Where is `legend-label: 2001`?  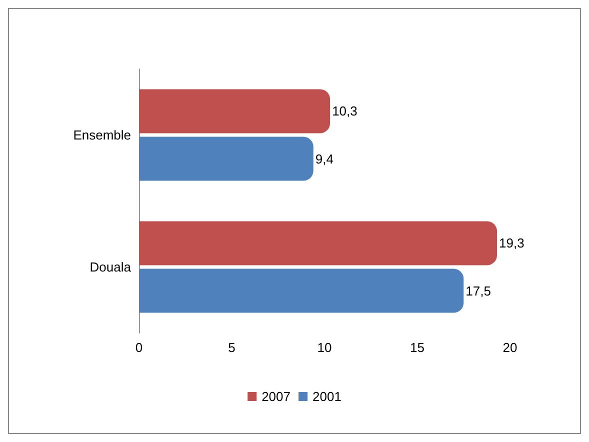
legend-label: 2001 is located at coordinates (327, 396).